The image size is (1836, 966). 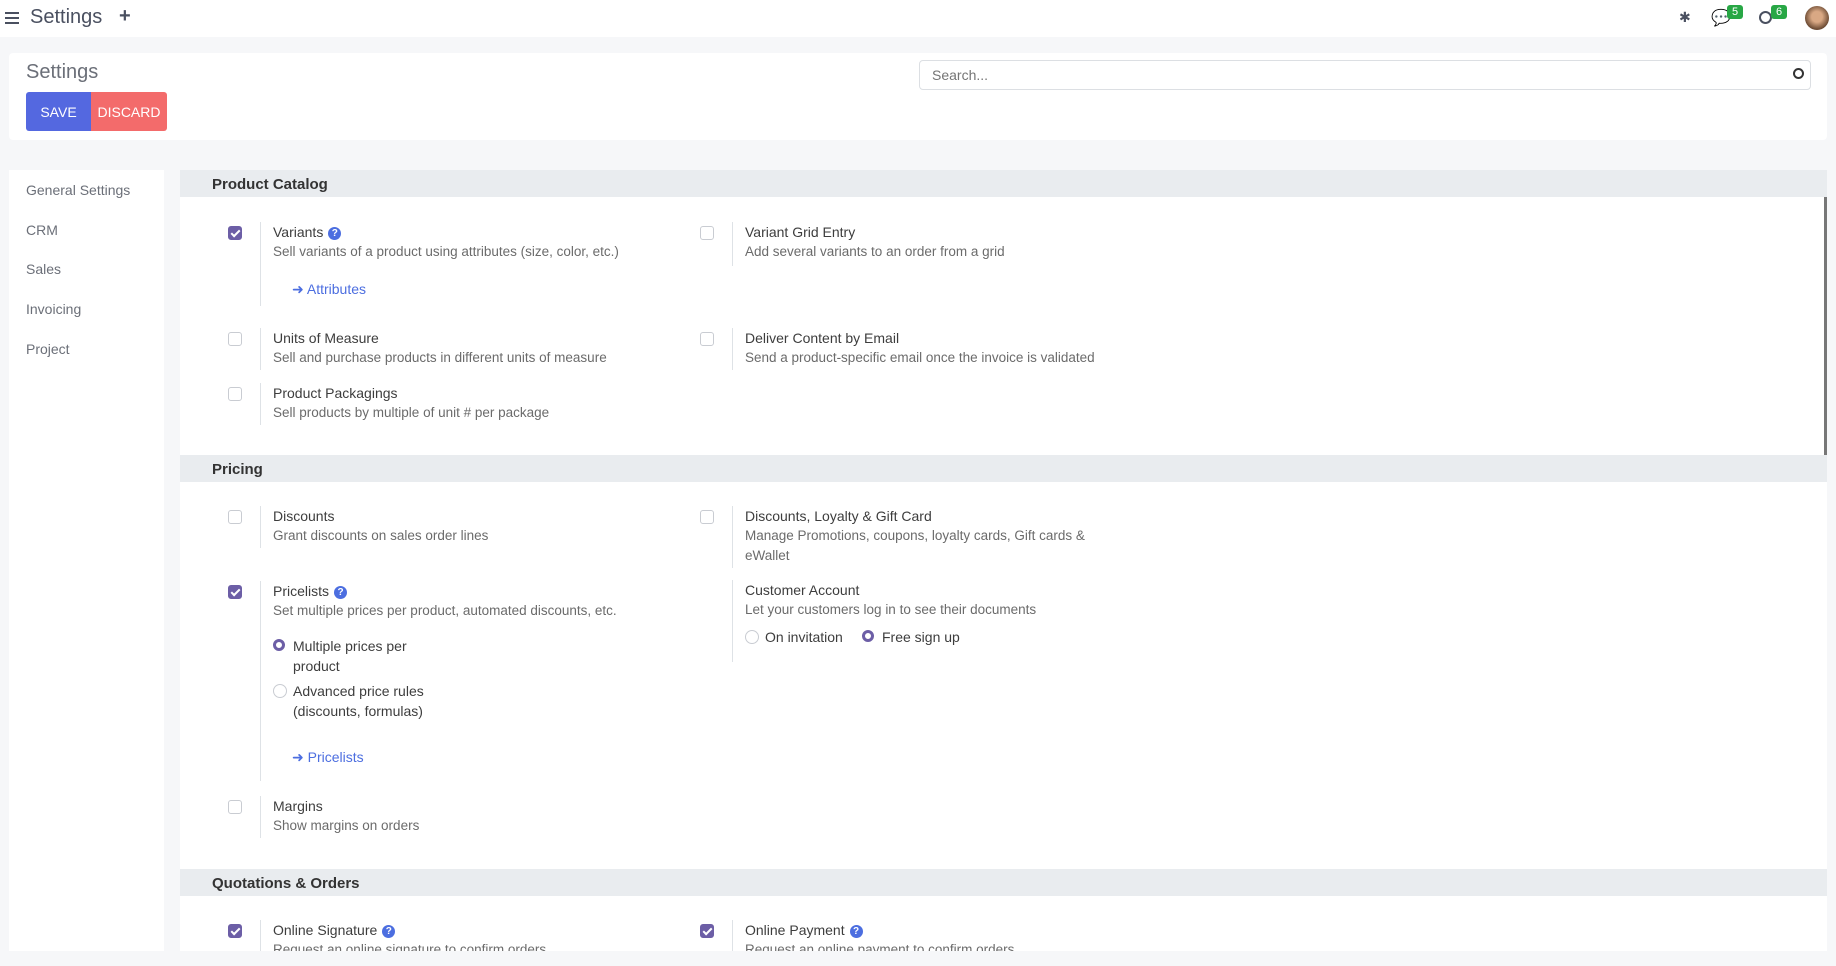 What do you see at coordinates (707, 233) in the screenshot?
I see `variant-grid-checkbox` at bounding box center [707, 233].